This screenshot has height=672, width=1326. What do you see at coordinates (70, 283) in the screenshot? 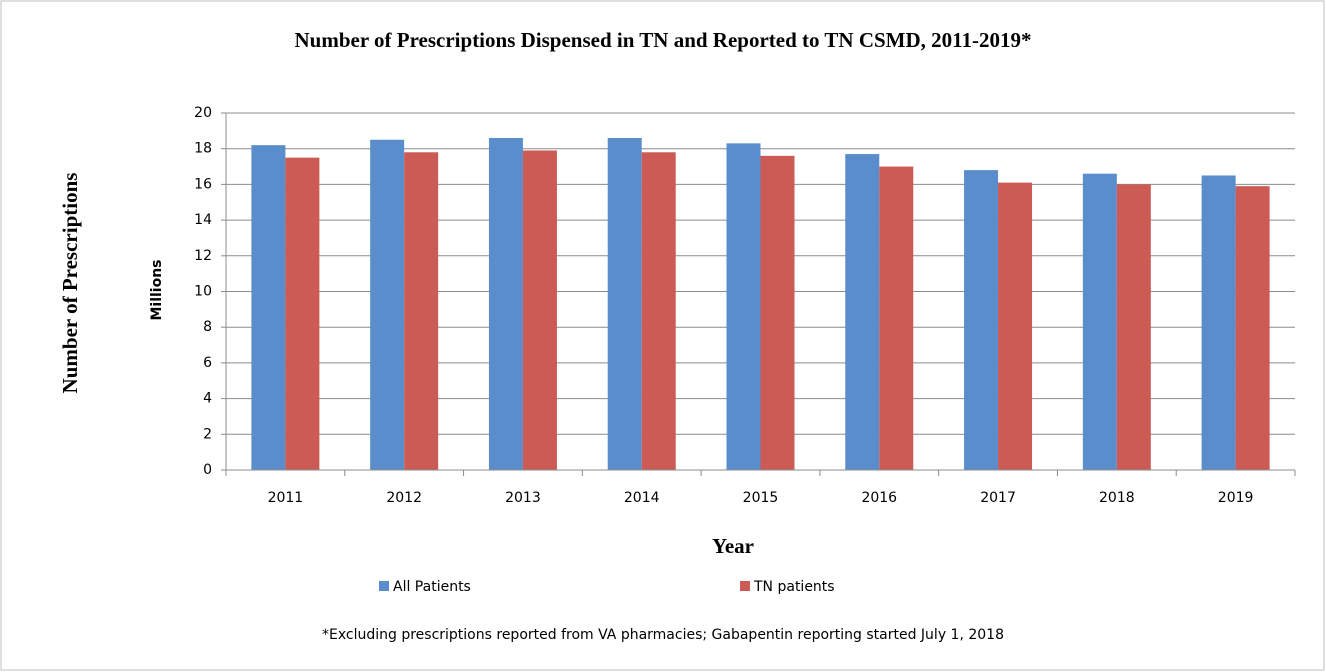
I see `y-axis-title: Number of Prescriptions` at bounding box center [70, 283].